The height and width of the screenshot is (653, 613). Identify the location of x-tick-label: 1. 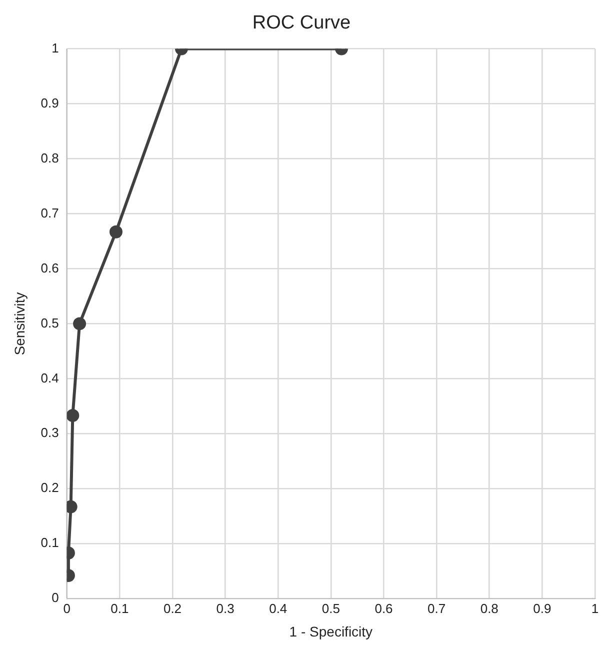
(595, 608).